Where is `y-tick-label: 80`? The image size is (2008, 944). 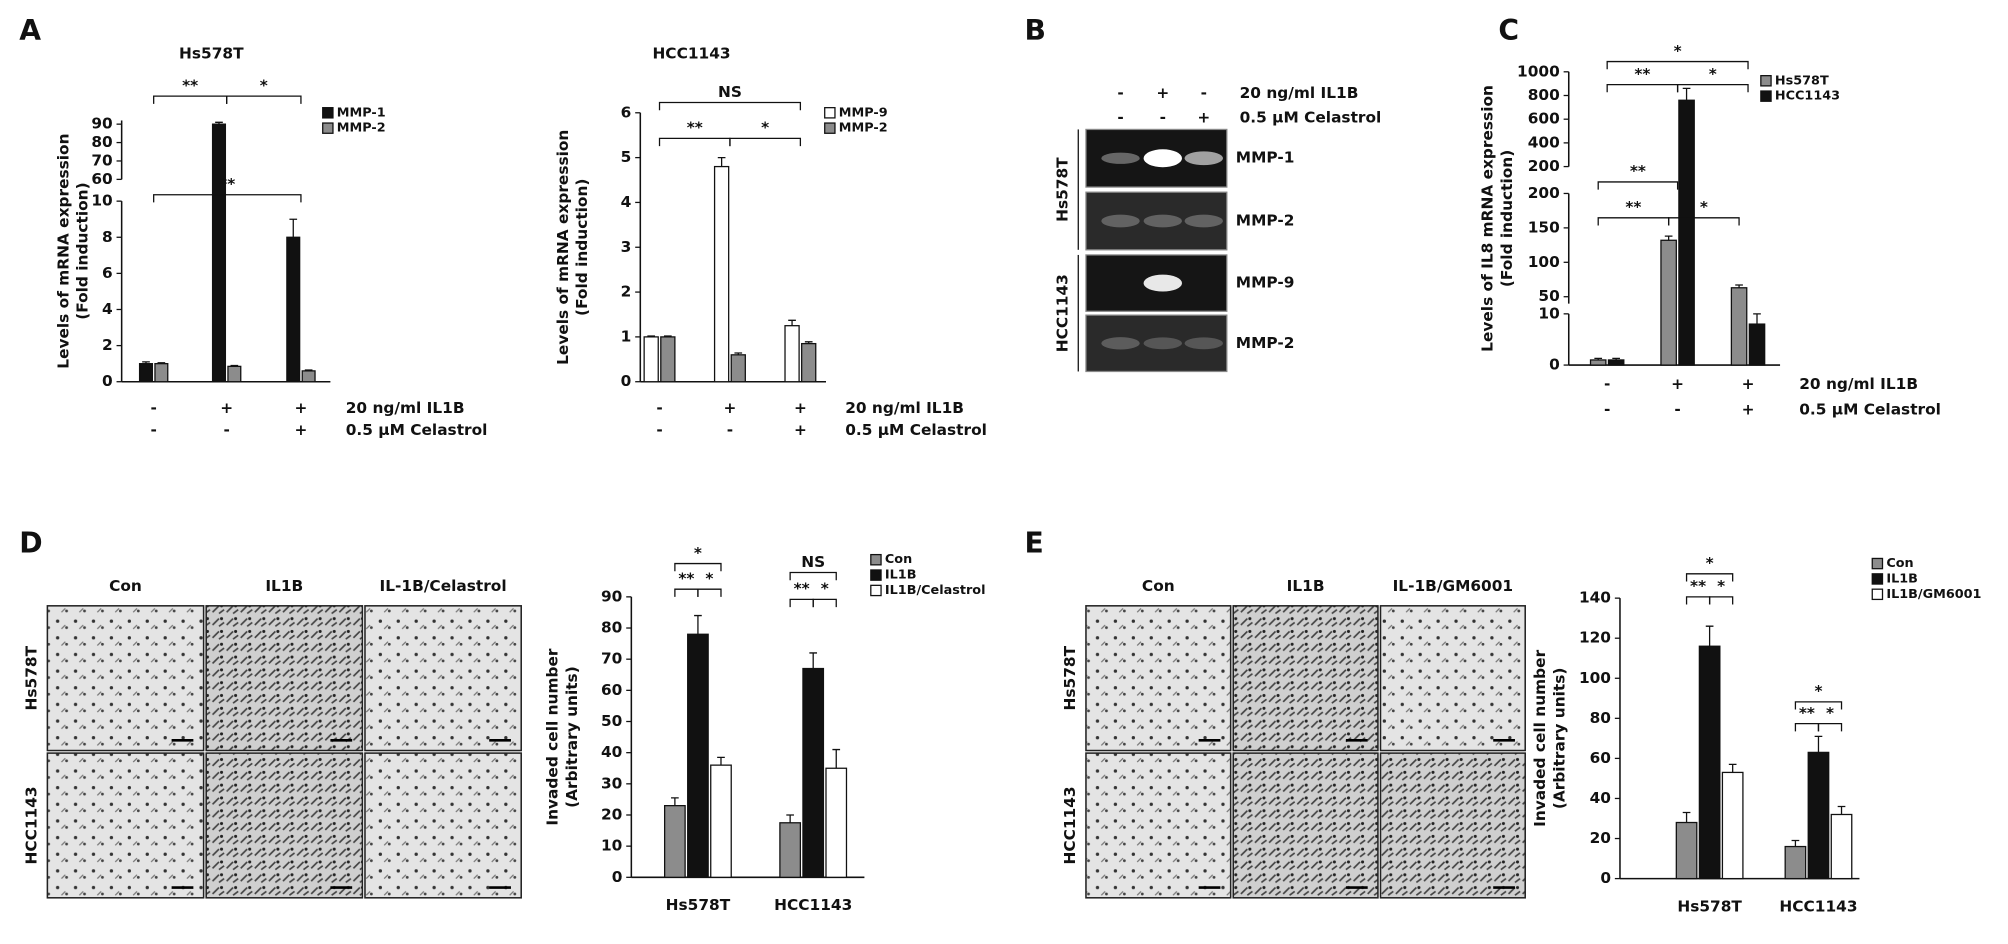 y-tick-label: 80 is located at coordinates (1600, 718).